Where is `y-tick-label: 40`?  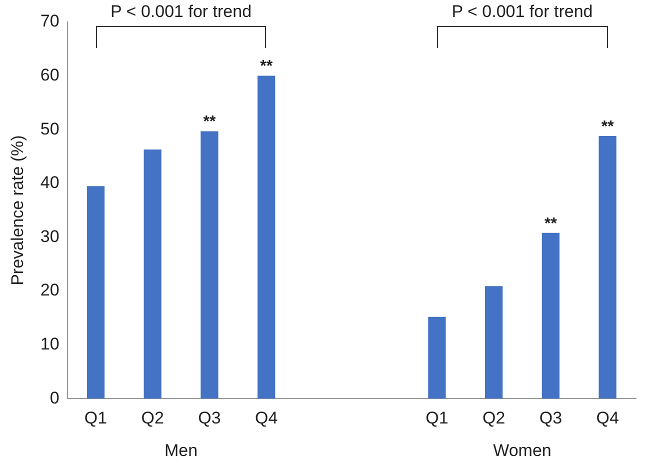 y-tick-label: 40 is located at coordinates (50, 182).